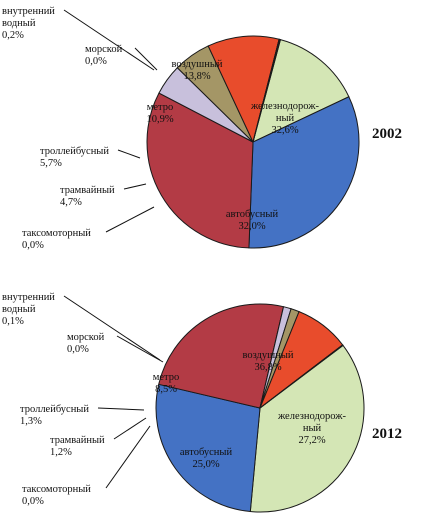 The image size is (425, 522). What do you see at coordinates (159, 119) in the screenshot?
I see `slice-label-line: 10,9%` at bounding box center [159, 119].